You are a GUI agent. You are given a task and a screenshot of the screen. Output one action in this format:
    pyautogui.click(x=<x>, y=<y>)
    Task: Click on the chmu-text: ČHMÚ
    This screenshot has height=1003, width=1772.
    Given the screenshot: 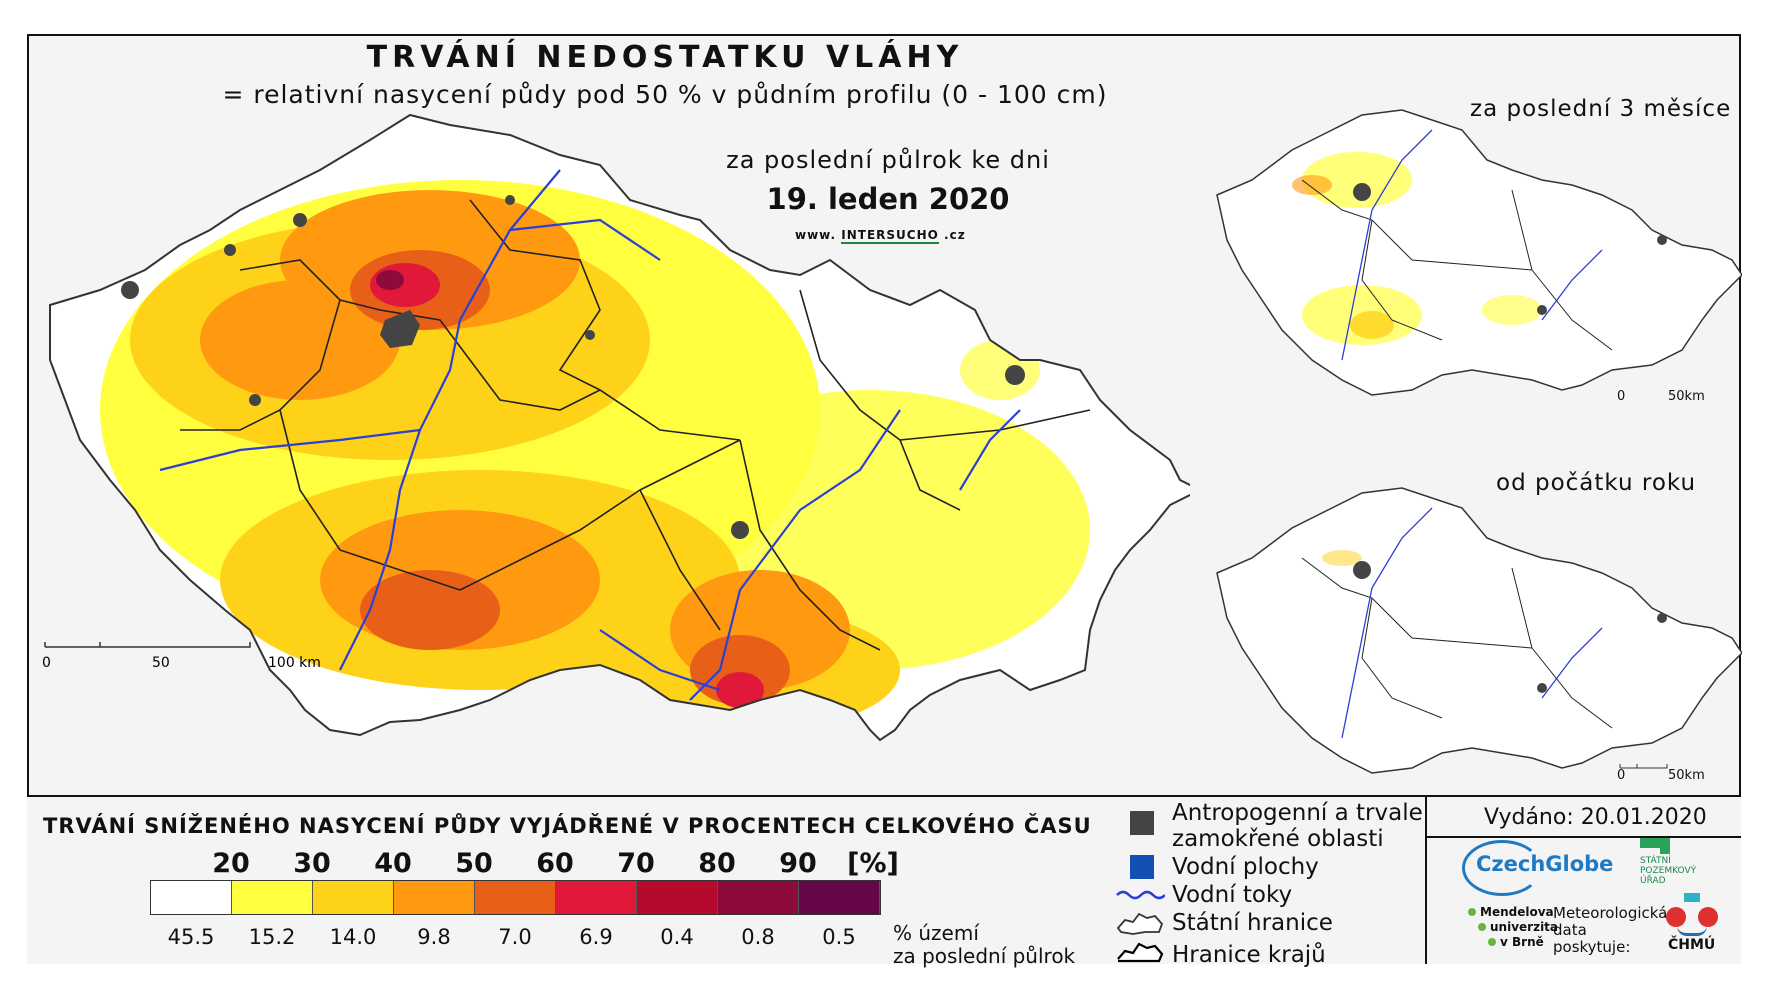 What is the action you would take?
    pyautogui.click(x=1692, y=945)
    